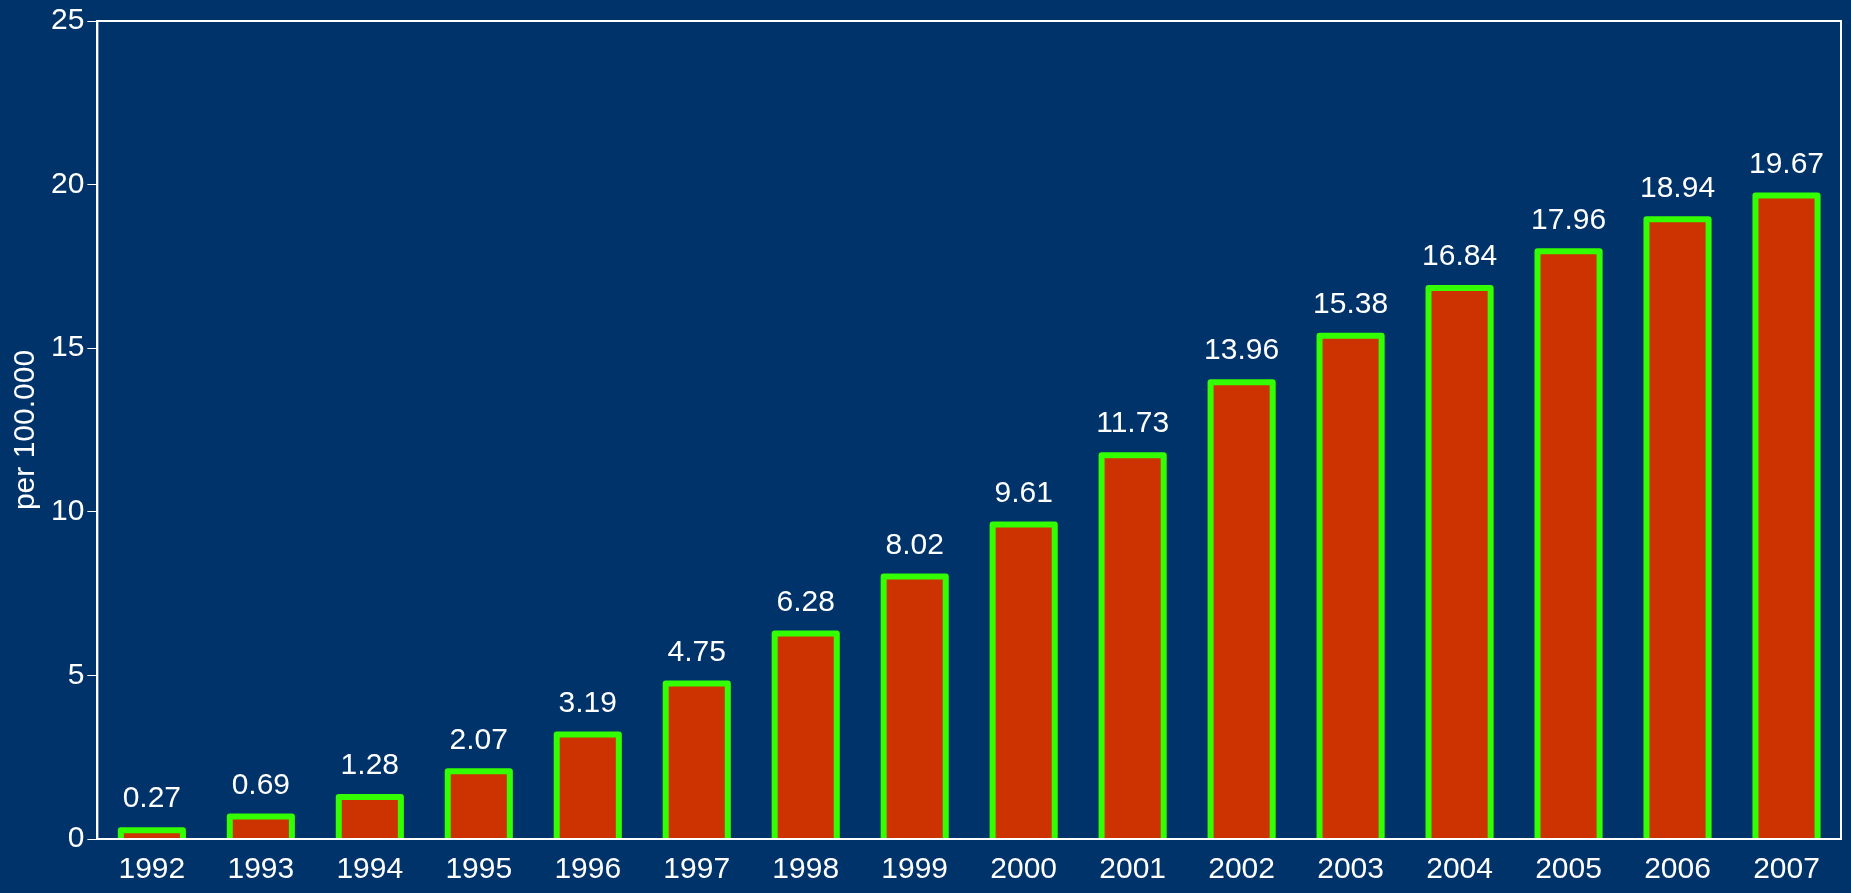  What do you see at coordinates (1023, 491) in the screenshot?
I see `data-label: 9.61` at bounding box center [1023, 491].